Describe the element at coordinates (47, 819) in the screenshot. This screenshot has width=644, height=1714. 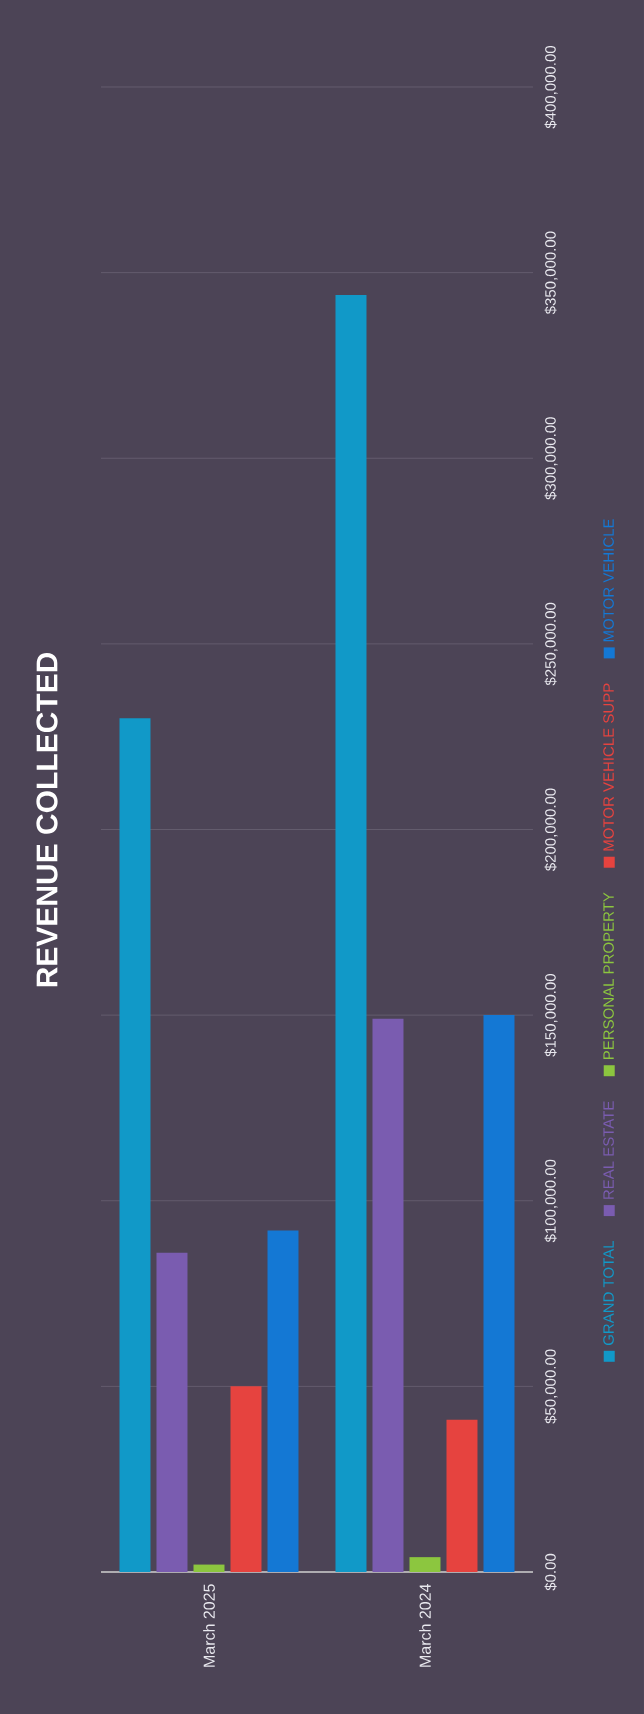
I see `text: REVENUE COLLECTED` at that location.